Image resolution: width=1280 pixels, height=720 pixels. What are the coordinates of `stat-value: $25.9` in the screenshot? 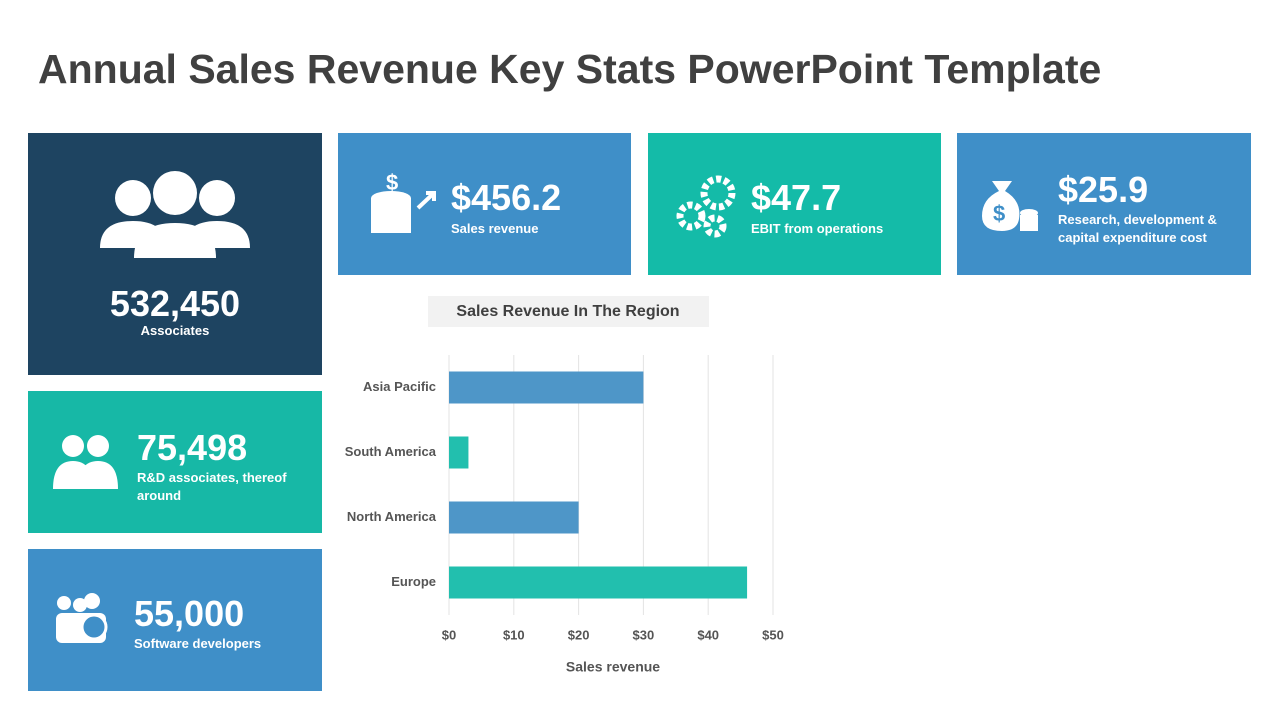 It's located at (1103, 189).